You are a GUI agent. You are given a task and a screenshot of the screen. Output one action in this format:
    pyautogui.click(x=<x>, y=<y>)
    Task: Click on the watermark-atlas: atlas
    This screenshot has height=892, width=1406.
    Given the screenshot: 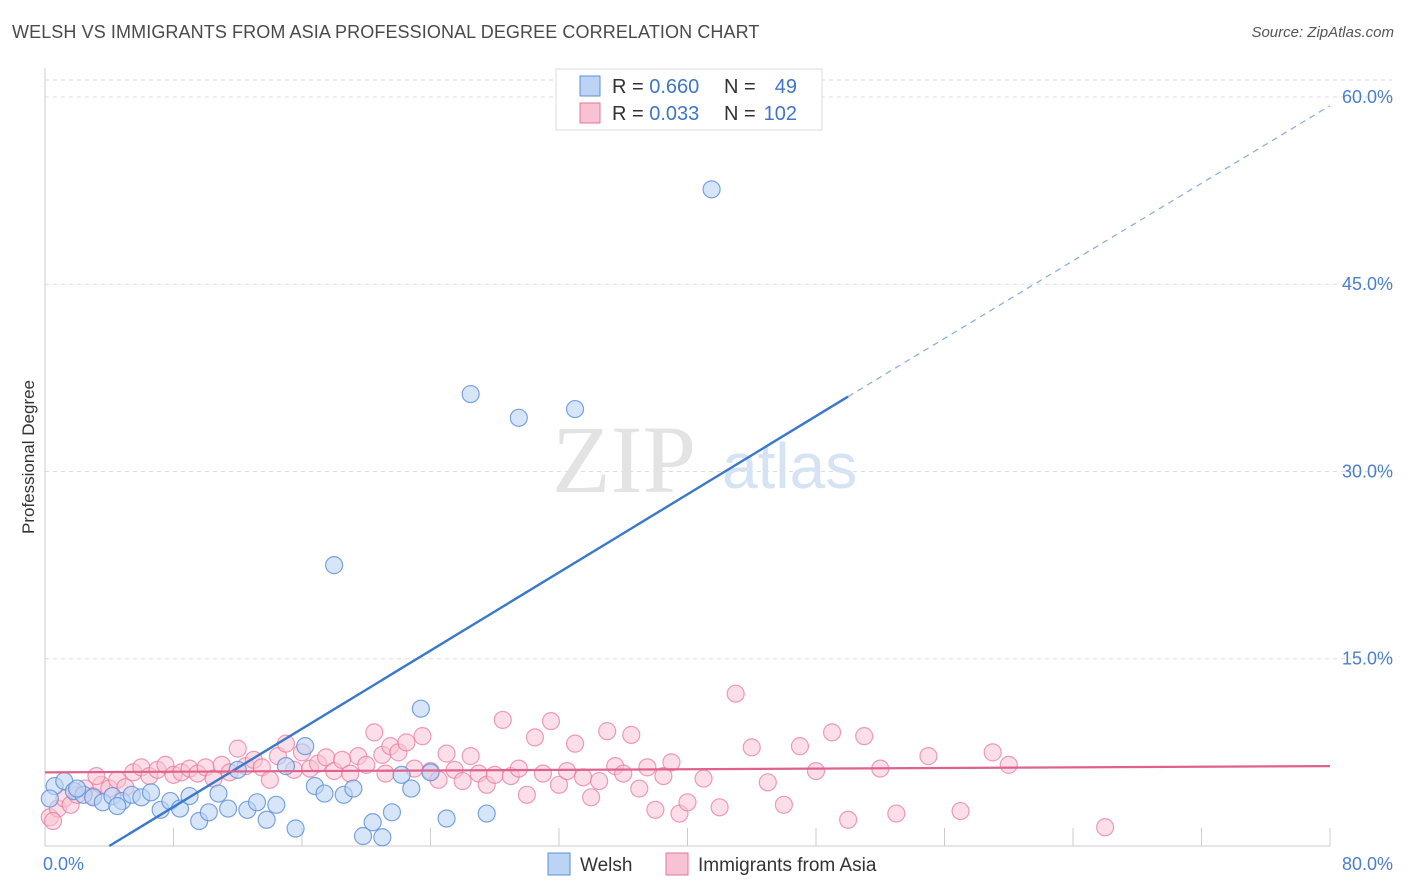 What is the action you would take?
    pyautogui.click(x=789, y=466)
    